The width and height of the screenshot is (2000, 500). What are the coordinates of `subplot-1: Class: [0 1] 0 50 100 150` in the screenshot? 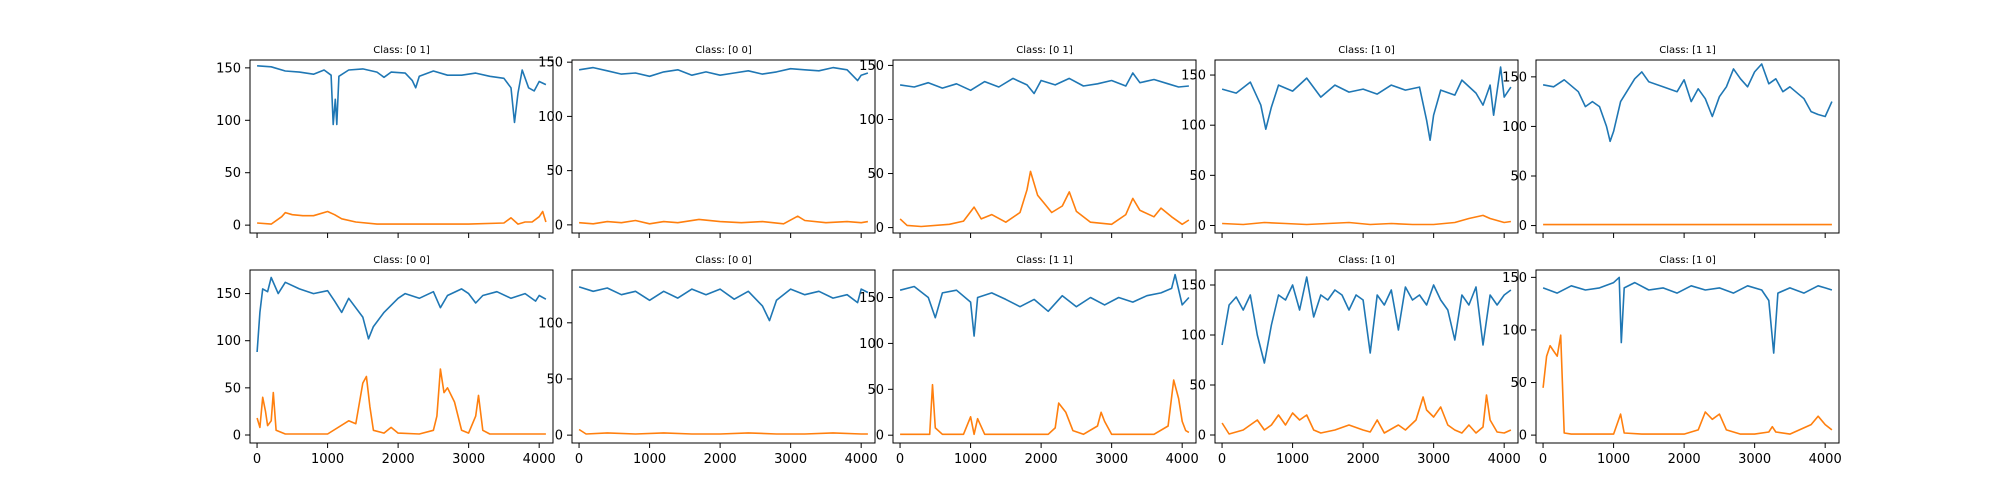 It's located at (385, 141).